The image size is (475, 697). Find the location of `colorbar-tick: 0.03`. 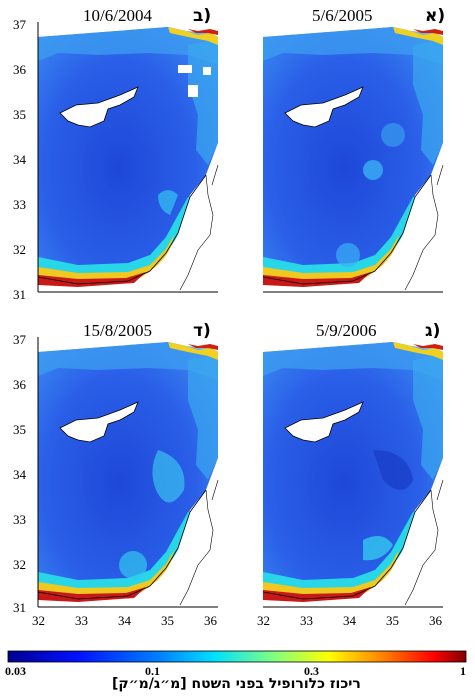

colorbar-tick: 0.03 is located at coordinates (15, 671).